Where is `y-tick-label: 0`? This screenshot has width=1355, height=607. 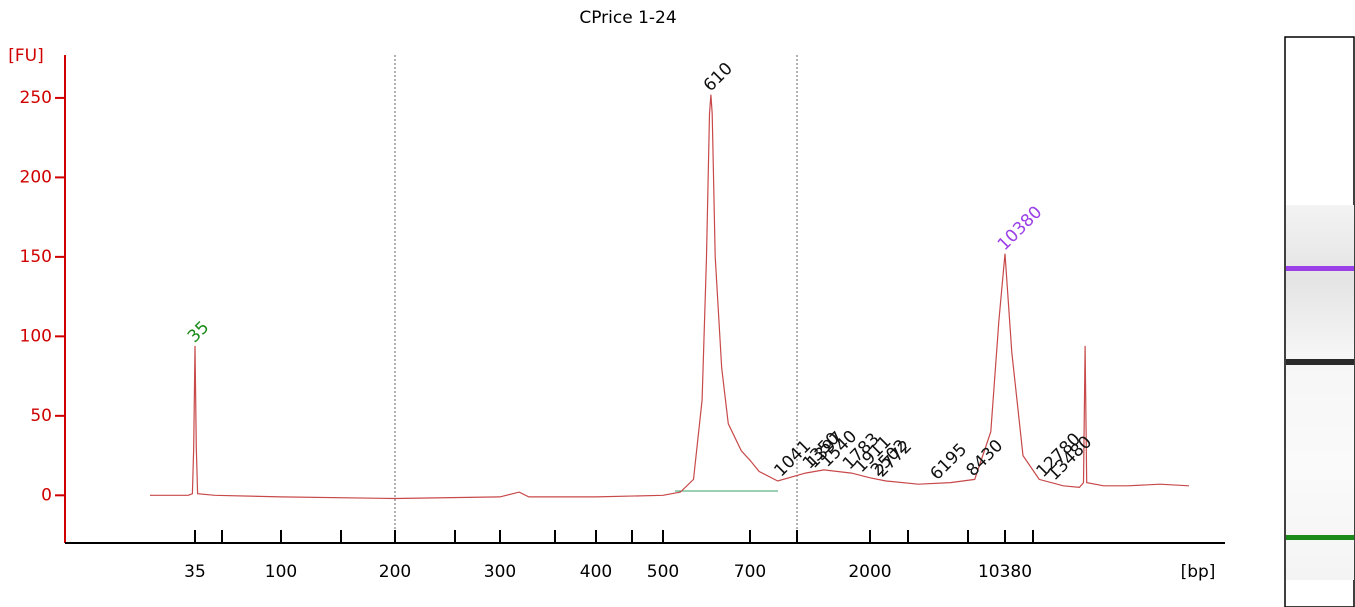 y-tick-label: 0 is located at coordinates (46, 495).